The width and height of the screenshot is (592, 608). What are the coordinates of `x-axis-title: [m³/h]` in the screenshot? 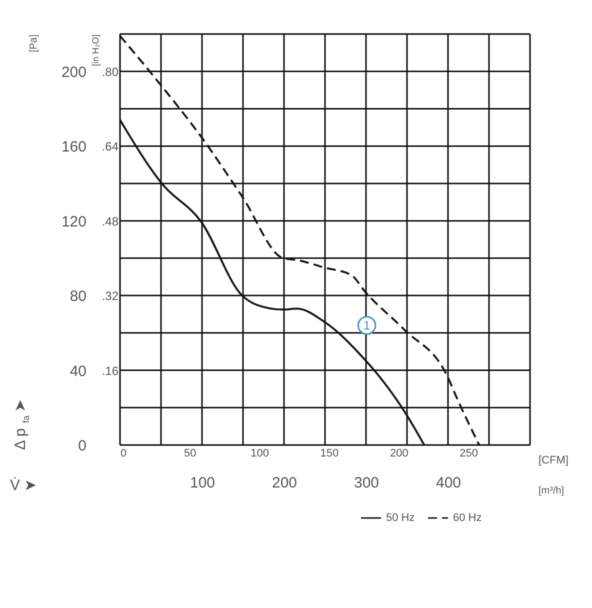 It's located at (551, 491).